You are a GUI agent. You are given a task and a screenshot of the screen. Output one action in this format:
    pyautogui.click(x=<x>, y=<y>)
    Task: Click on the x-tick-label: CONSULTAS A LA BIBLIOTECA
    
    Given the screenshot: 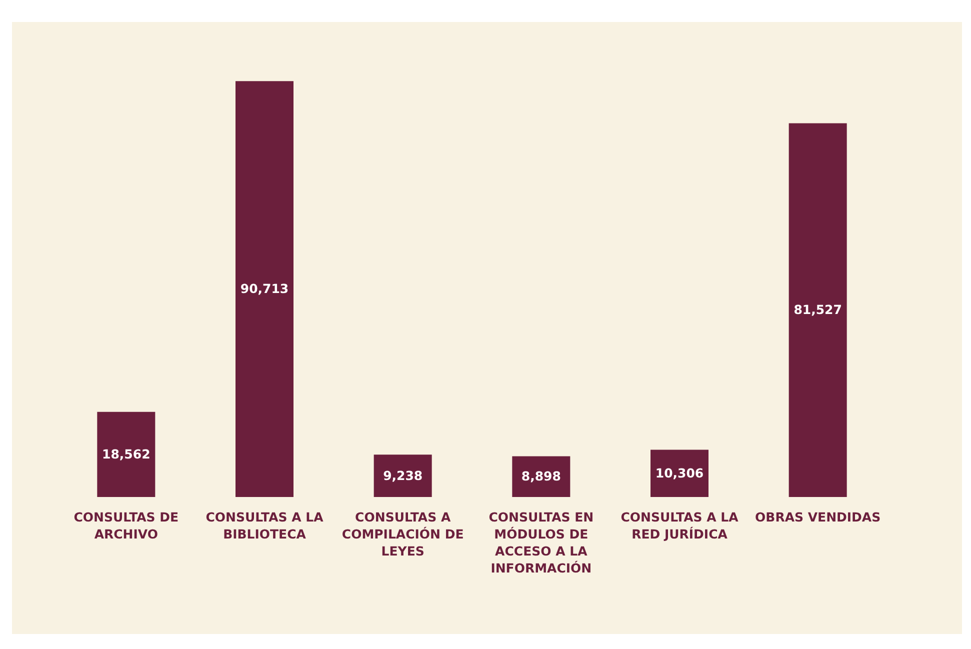 What is the action you would take?
    pyautogui.click(x=265, y=526)
    